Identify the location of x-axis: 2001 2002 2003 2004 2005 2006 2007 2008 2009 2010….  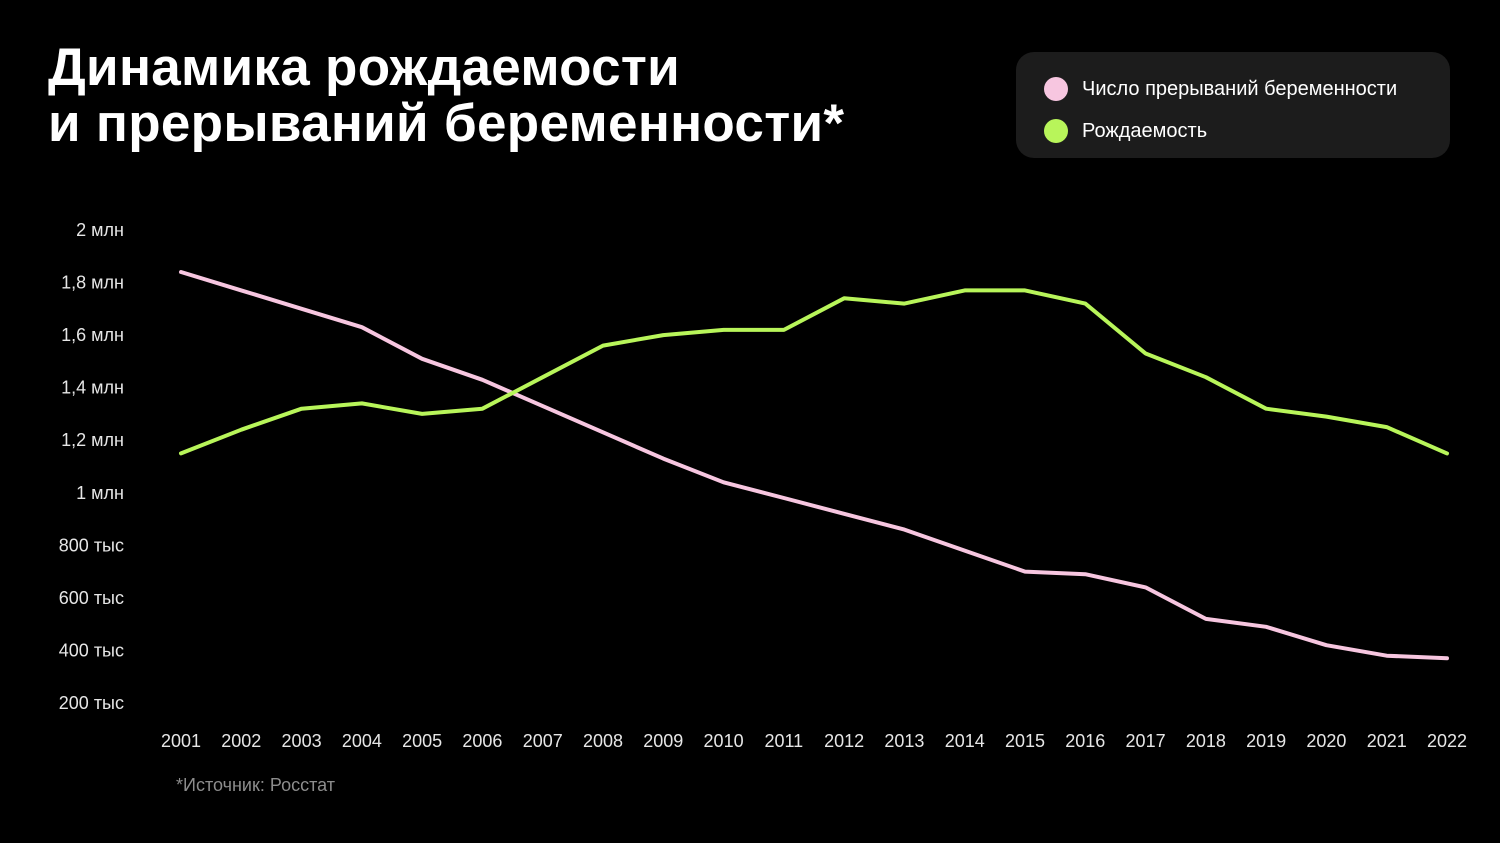
(814, 741).